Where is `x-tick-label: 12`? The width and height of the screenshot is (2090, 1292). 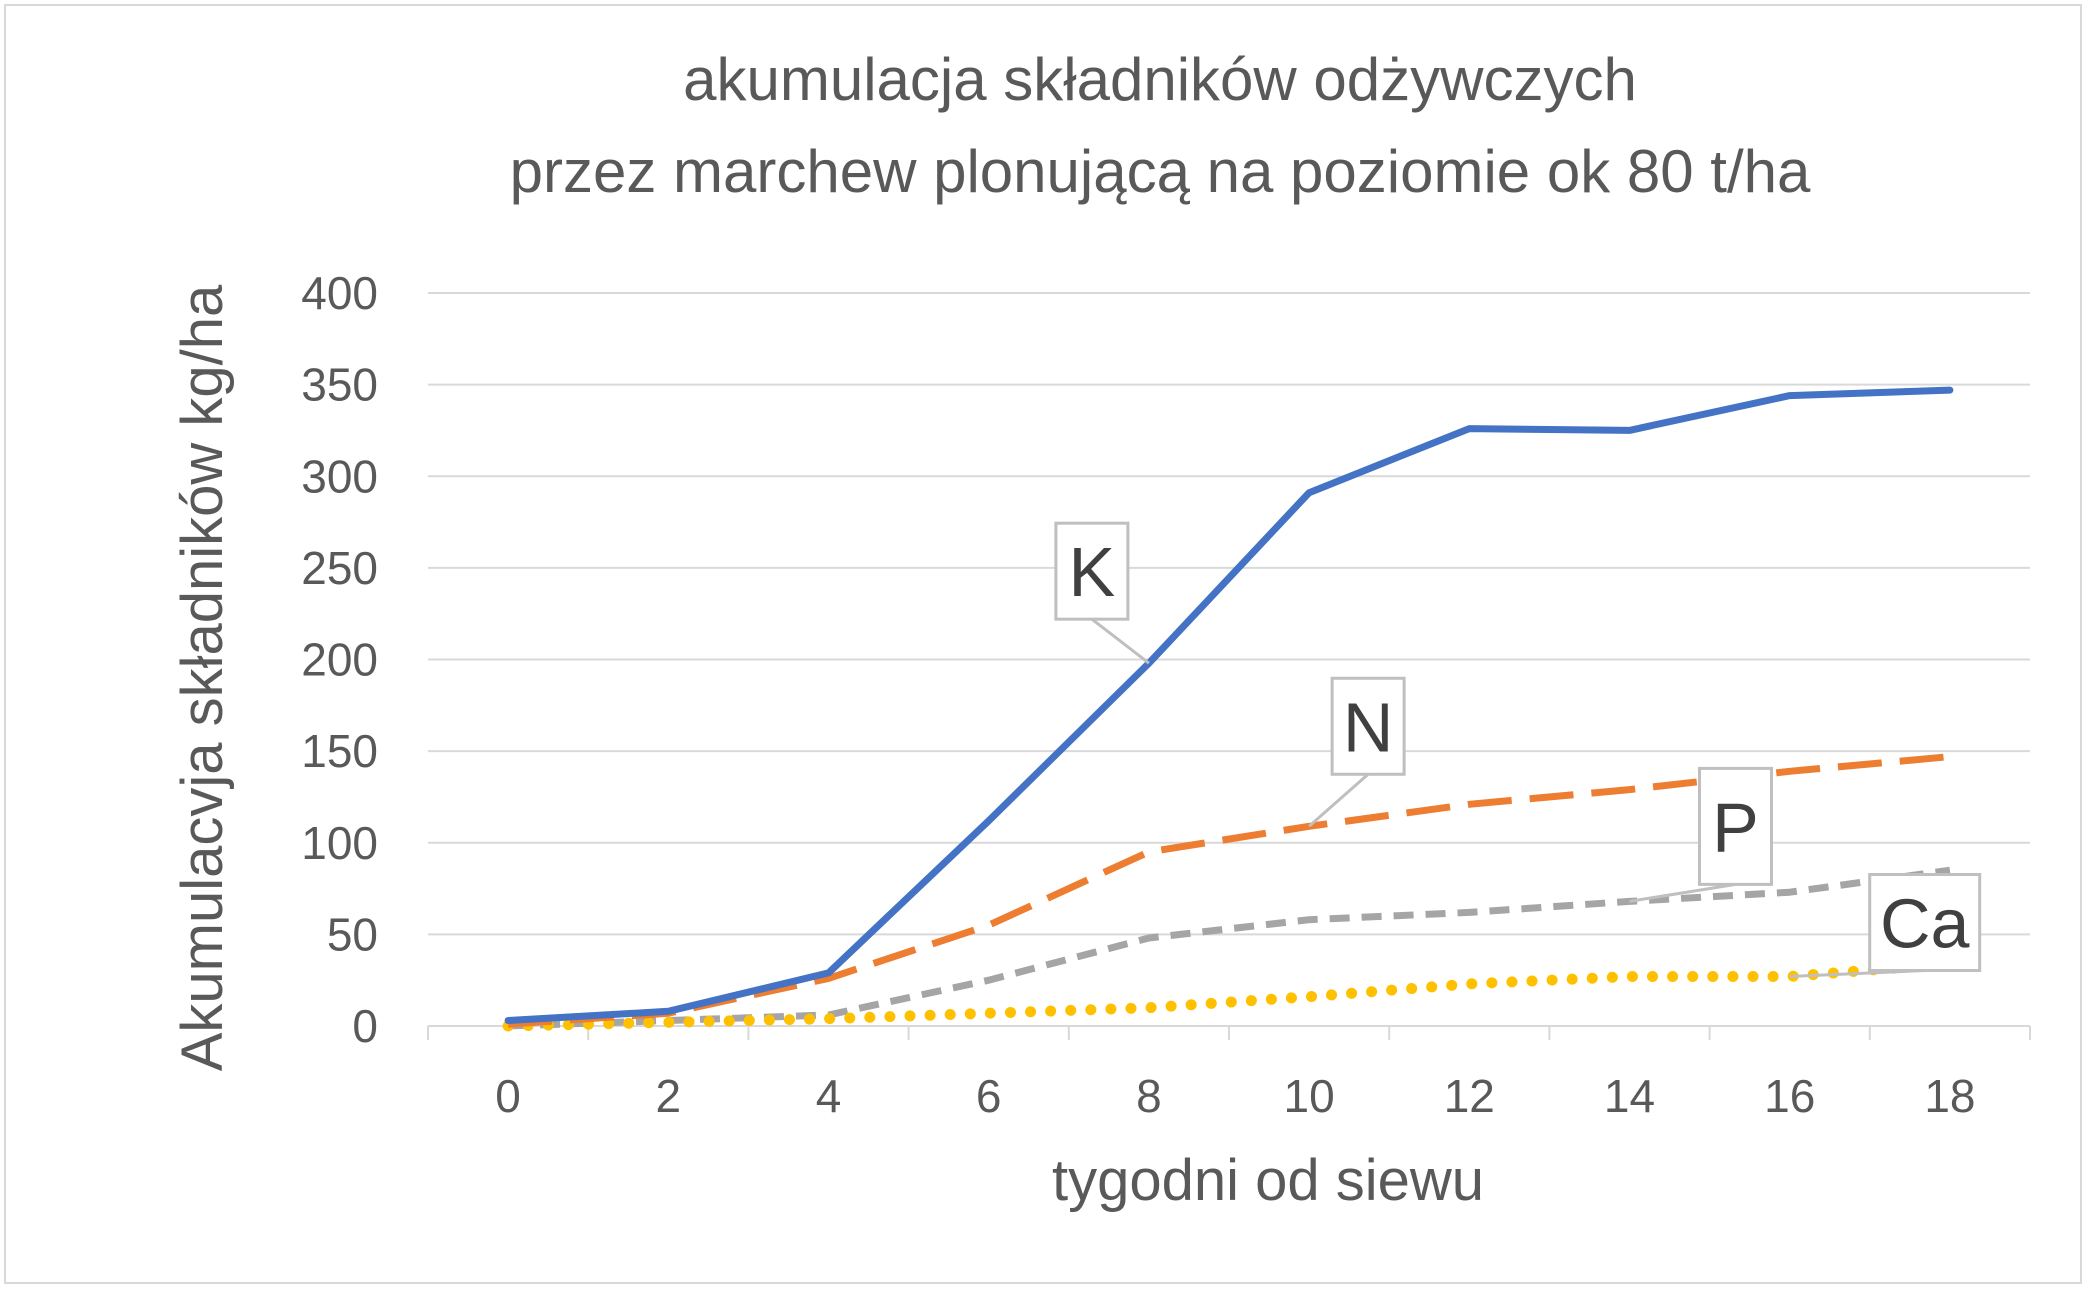
x-tick-label: 12 is located at coordinates (1469, 1096).